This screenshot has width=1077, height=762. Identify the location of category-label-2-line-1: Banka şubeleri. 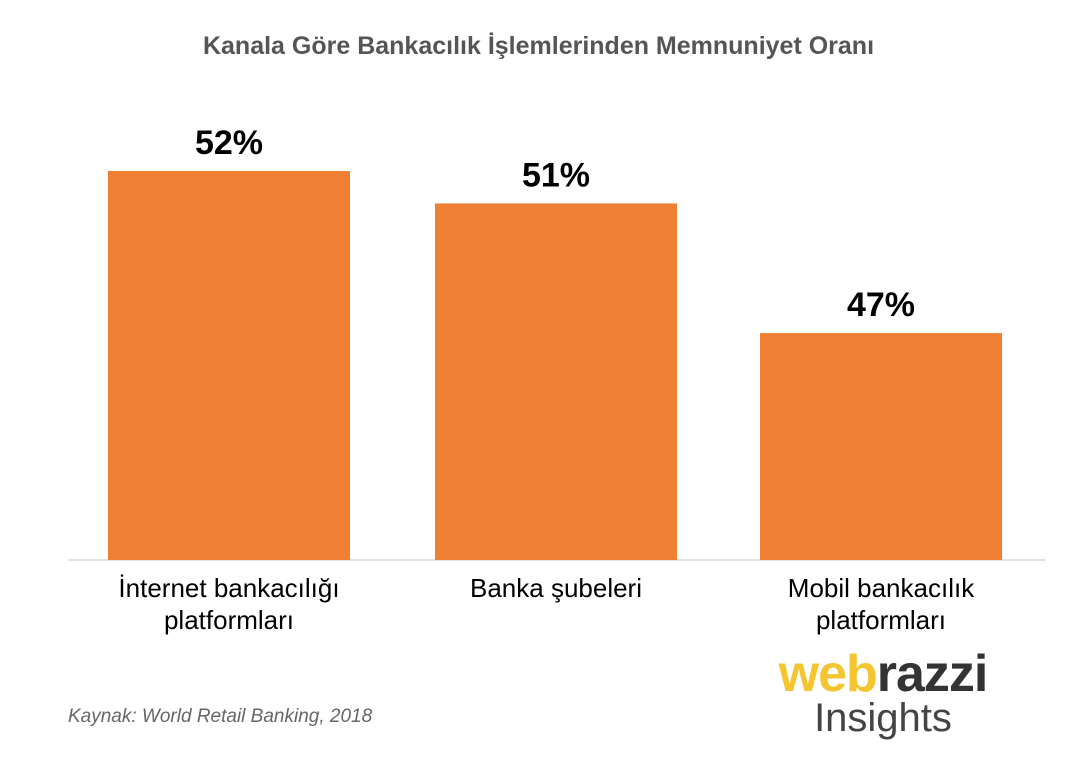
(556, 588).